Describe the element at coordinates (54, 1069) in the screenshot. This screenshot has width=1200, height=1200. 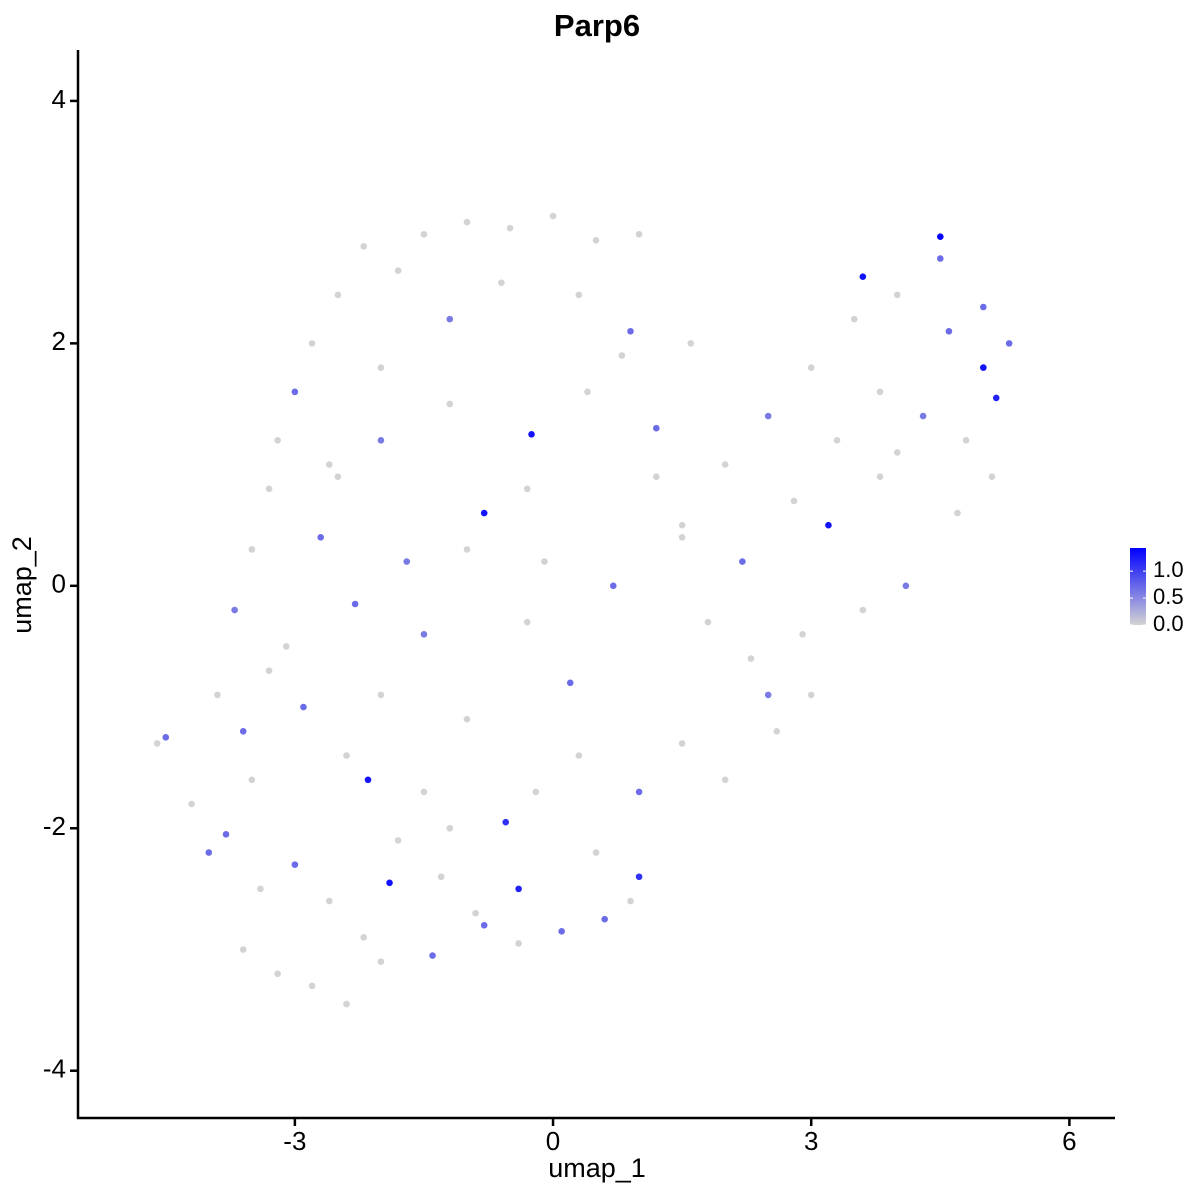
I see `y-tick-label: -4` at that location.